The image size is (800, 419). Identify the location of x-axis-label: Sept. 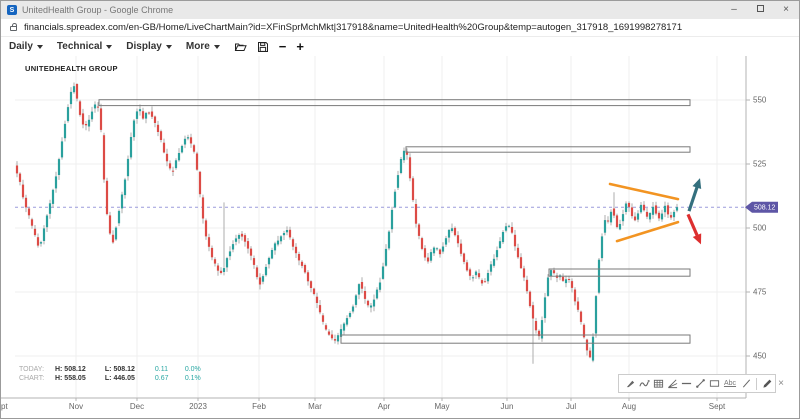
(717, 406).